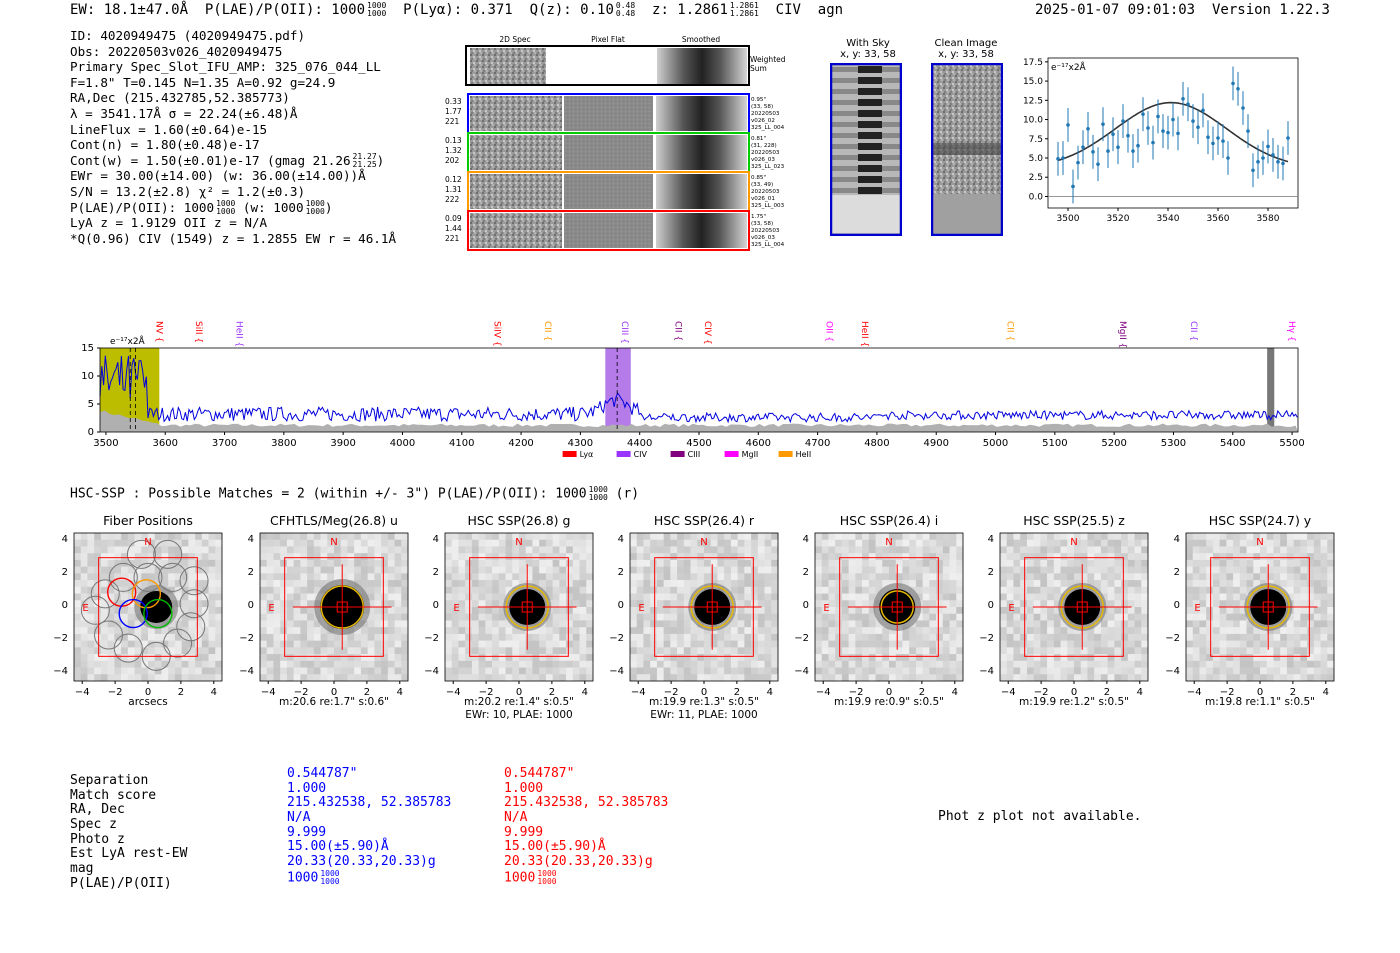 The image size is (1400, 953). Describe the element at coordinates (82, 869) in the screenshot. I see `table-cell: mag` at that location.